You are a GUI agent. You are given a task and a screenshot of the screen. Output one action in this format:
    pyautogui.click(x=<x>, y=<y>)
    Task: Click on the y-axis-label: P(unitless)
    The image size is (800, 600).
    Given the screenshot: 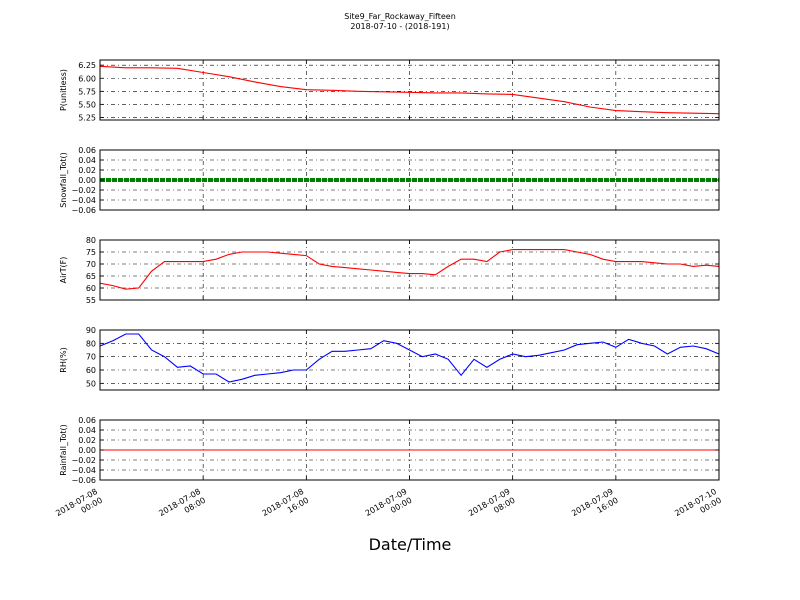 What is the action you would take?
    pyautogui.click(x=63, y=90)
    